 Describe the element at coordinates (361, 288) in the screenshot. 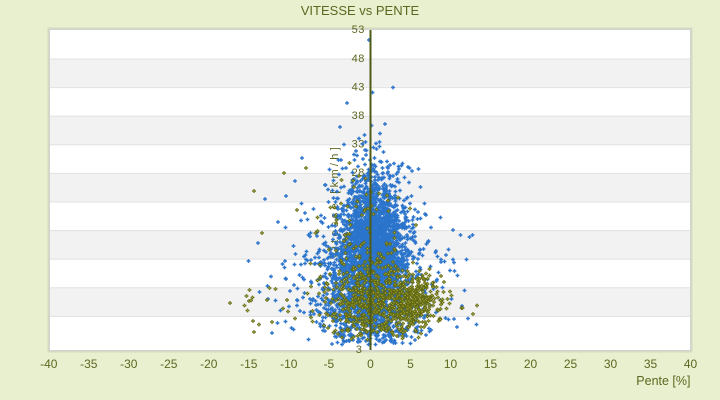

I see `svg-text: 8` at that location.